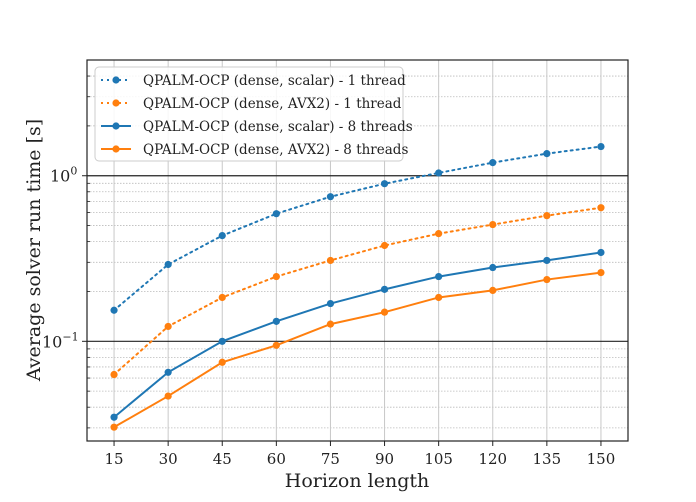 The height and width of the screenshot is (502, 696). Describe the element at coordinates (60, 340) in the screenshot. I see `y-tick-label: 10⁻¹` at that location.